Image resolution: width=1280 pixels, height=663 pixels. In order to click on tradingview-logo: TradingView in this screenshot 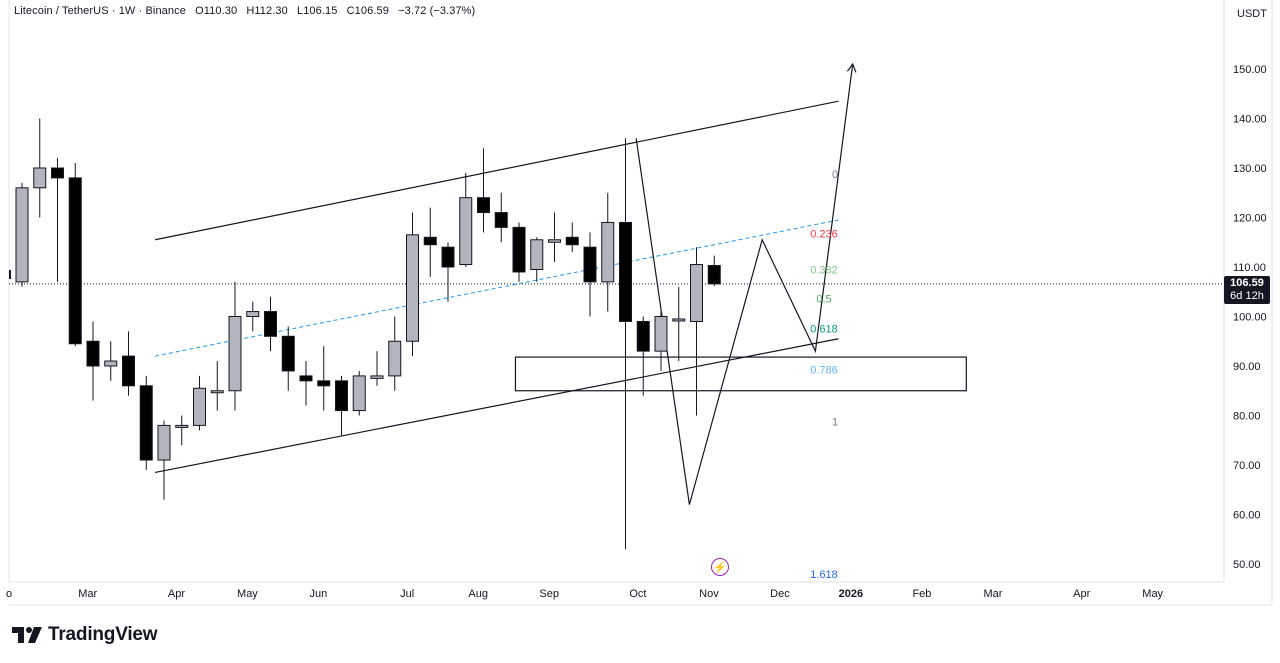, I will do `click(85, 635)`.